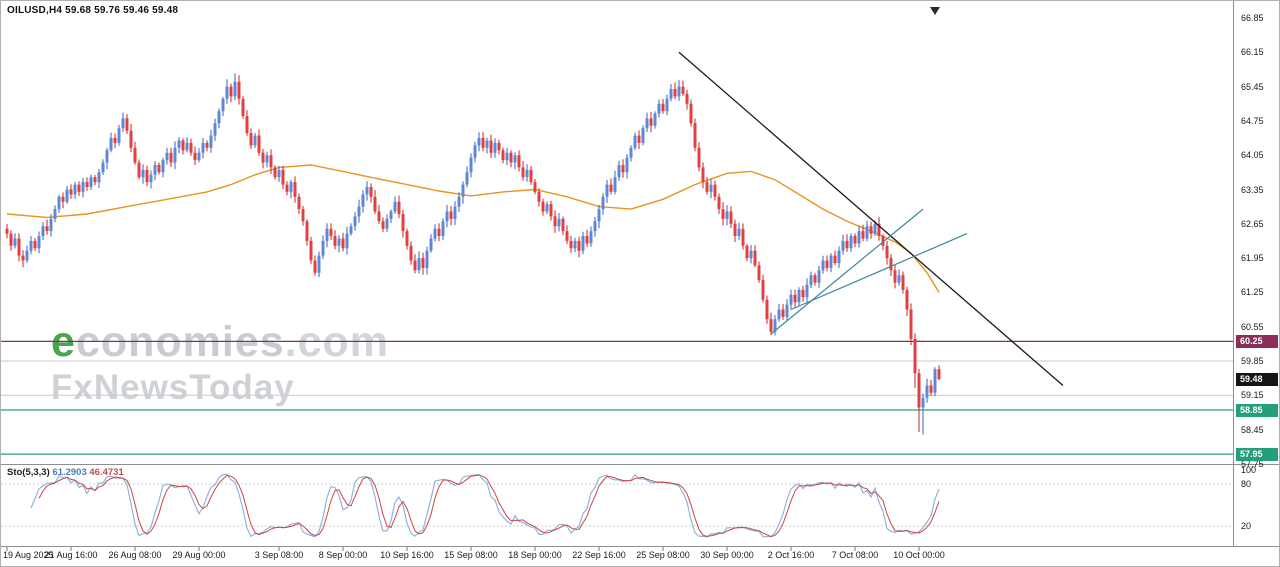 This screenshot has height=567, width=1280. Describe the element at coordinates (93, 10) in the screenshot. I see `symbol-ohlc-label: OILUSD,H4 59.68 59.76 59.46 59.48` at that location.